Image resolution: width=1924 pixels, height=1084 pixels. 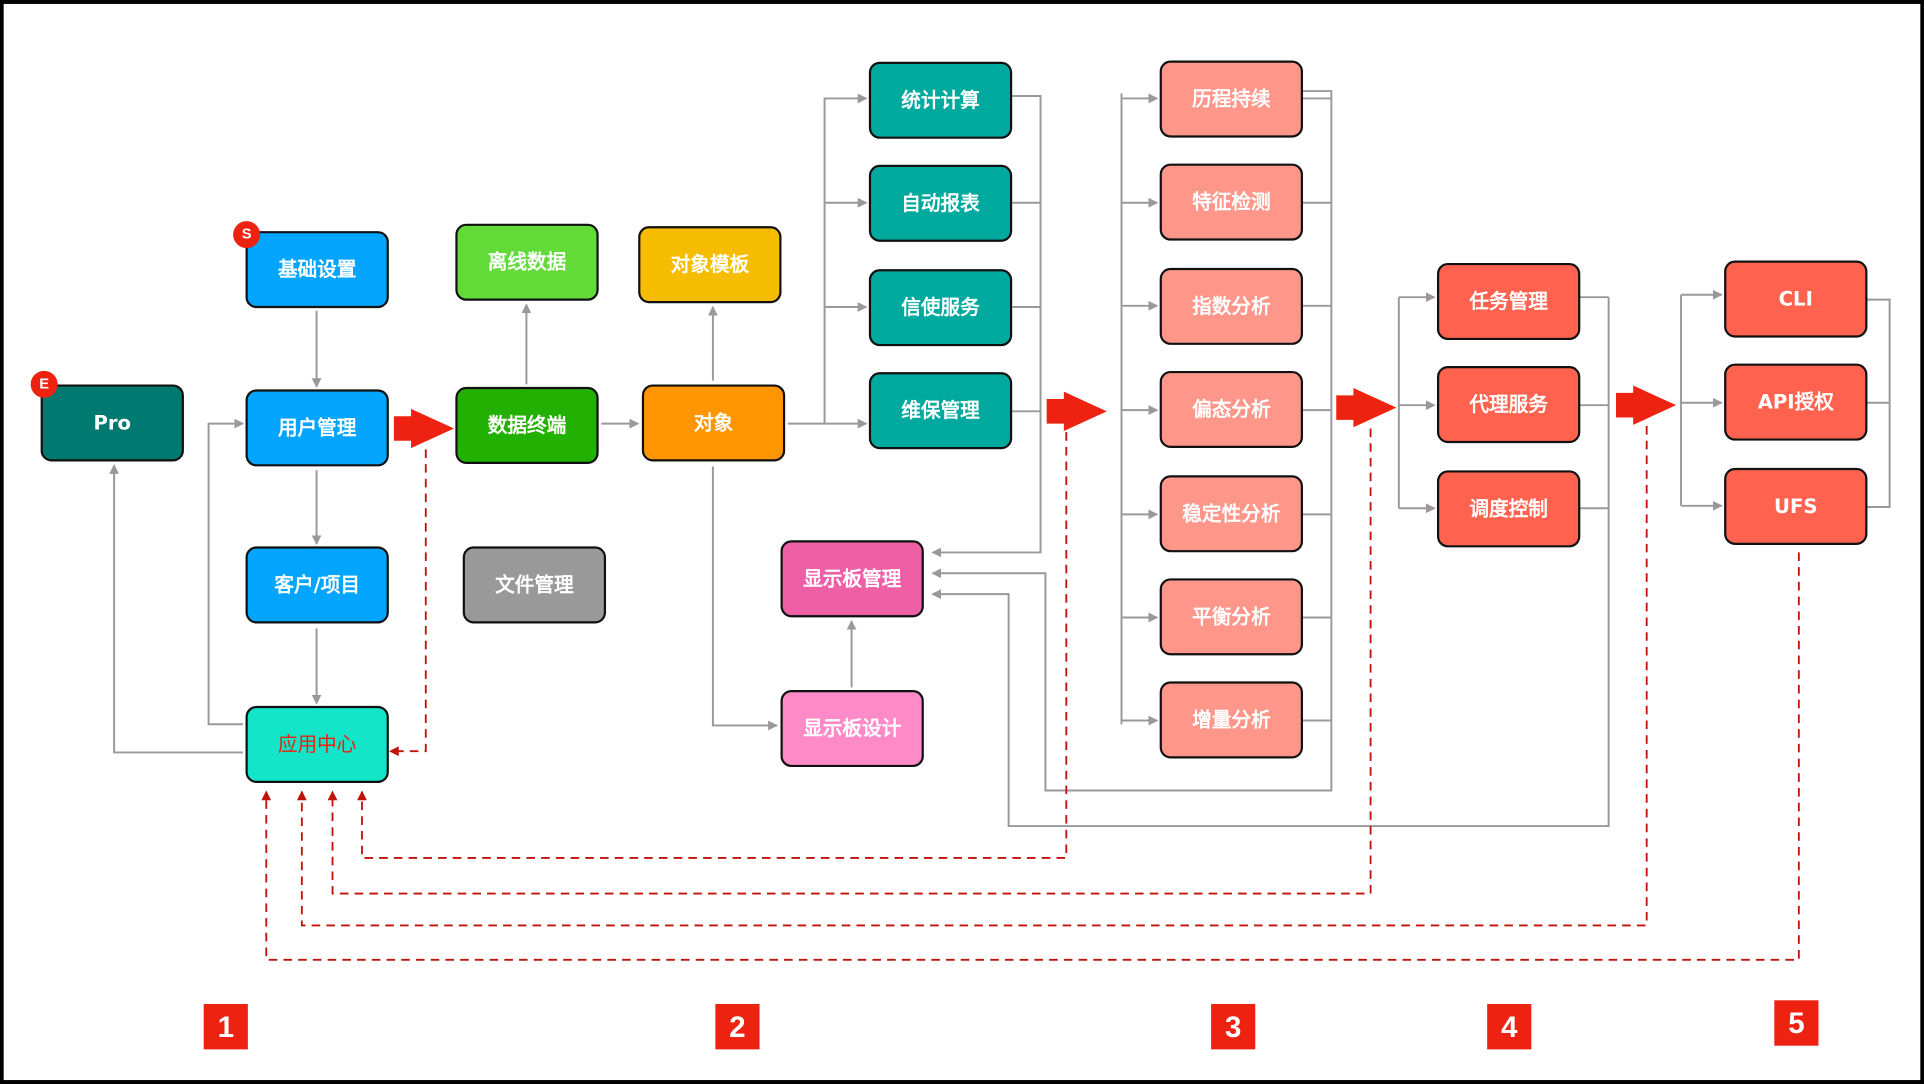 I want to click on node-schedule-control-shape, so click(x=1508, y=509).